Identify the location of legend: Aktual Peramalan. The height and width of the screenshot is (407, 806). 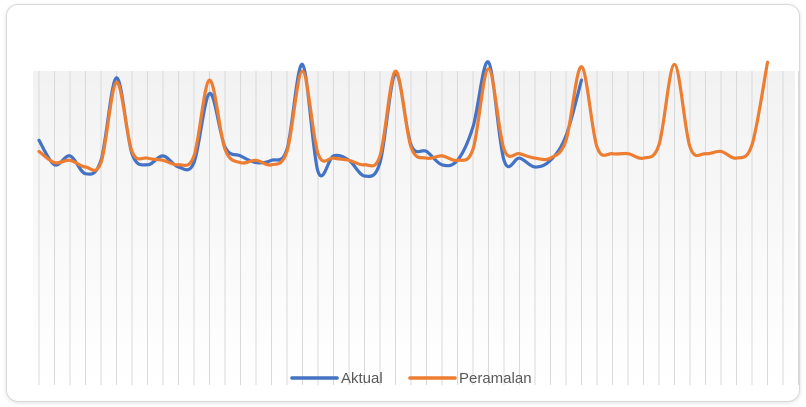
(411, 378).